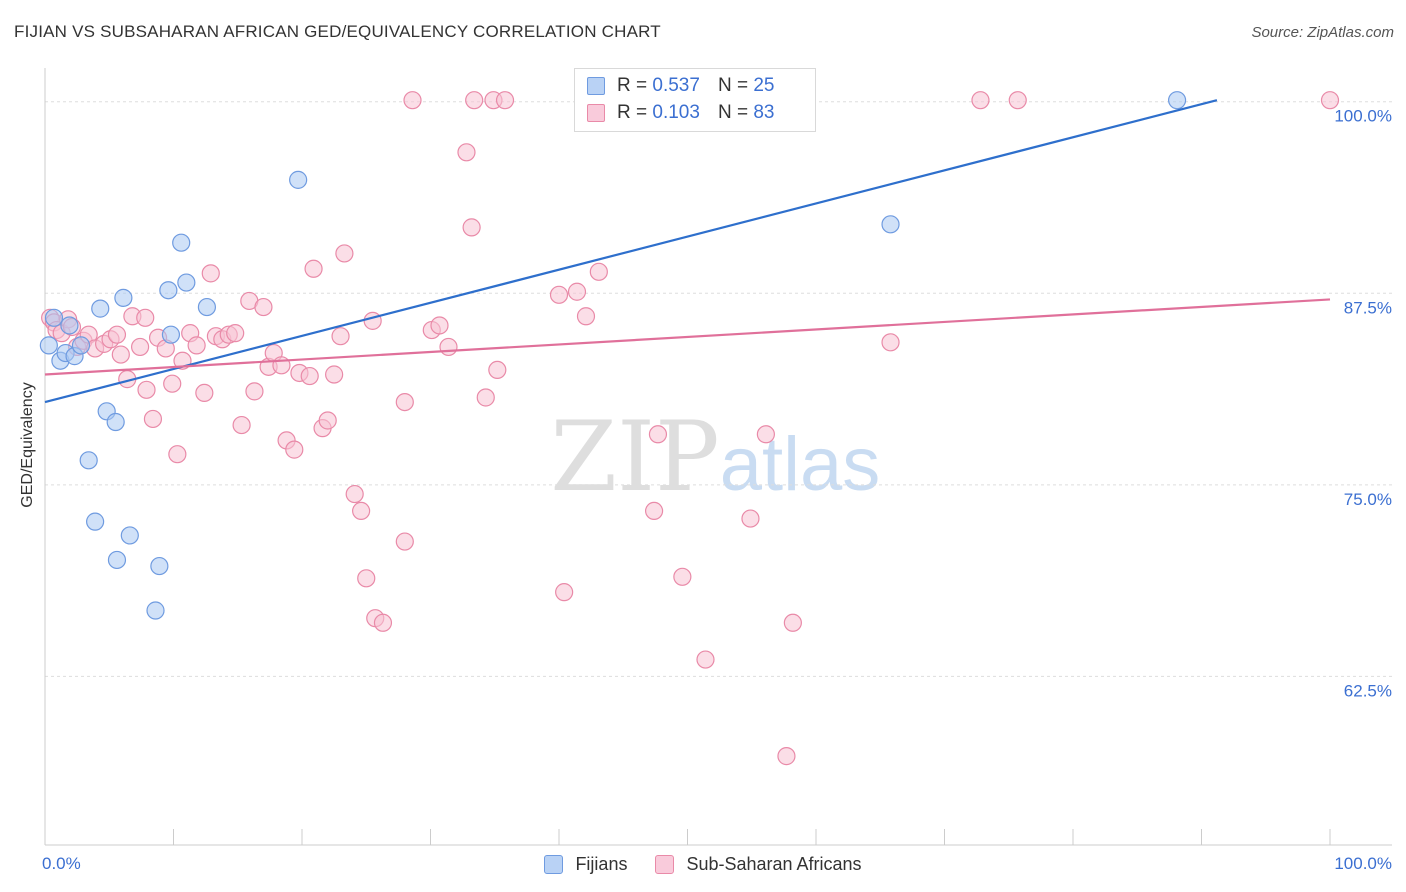 This screenshot has width=1406, height=892. Describe the element at coordinates (774, 863) in the screenshot. I see `legend-label-subsaharan: Sub-Saharan Africans` at that location.